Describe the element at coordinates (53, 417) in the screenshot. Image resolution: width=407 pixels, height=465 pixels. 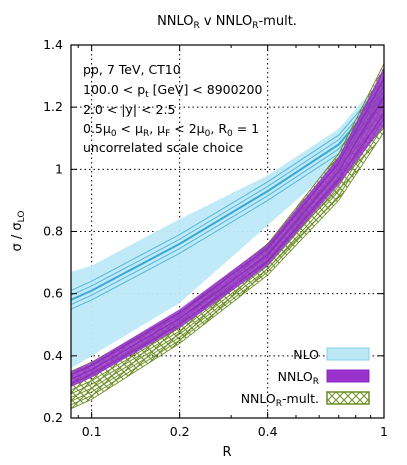
I see `y-tick-label: 0.2` at that location.